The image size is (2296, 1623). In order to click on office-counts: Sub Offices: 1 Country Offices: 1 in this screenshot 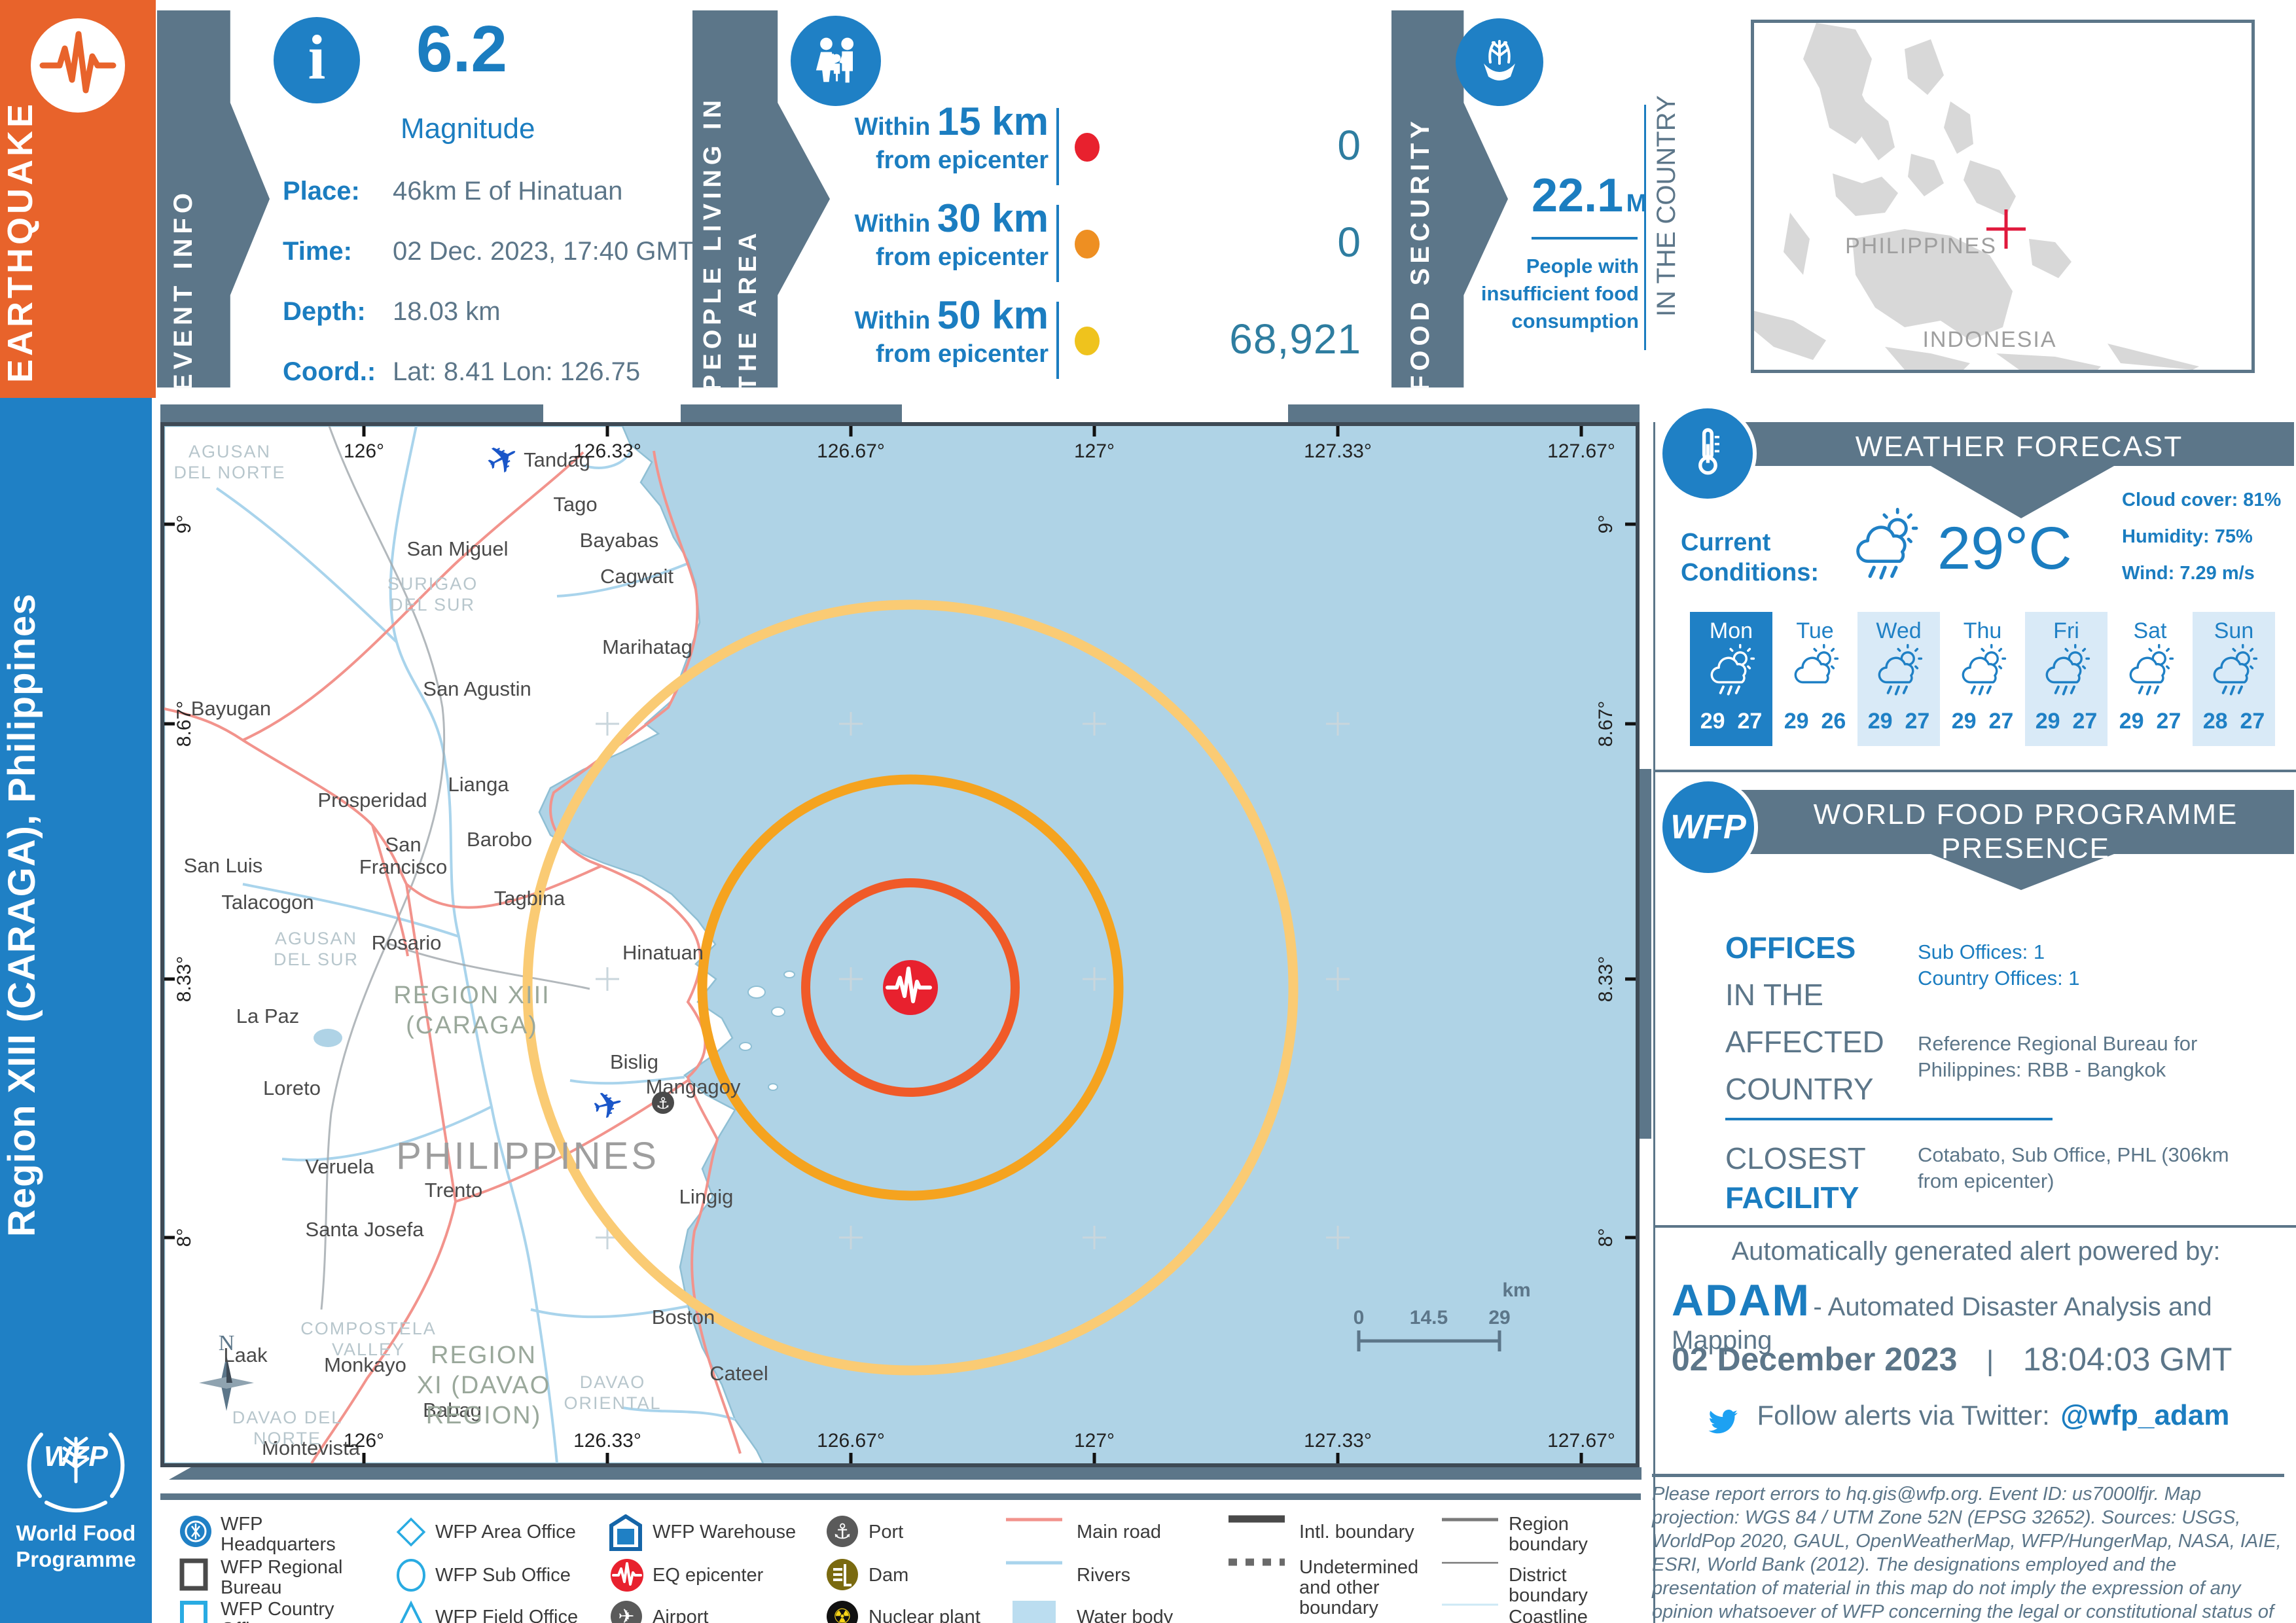, I will do `click(1999, 965)`.